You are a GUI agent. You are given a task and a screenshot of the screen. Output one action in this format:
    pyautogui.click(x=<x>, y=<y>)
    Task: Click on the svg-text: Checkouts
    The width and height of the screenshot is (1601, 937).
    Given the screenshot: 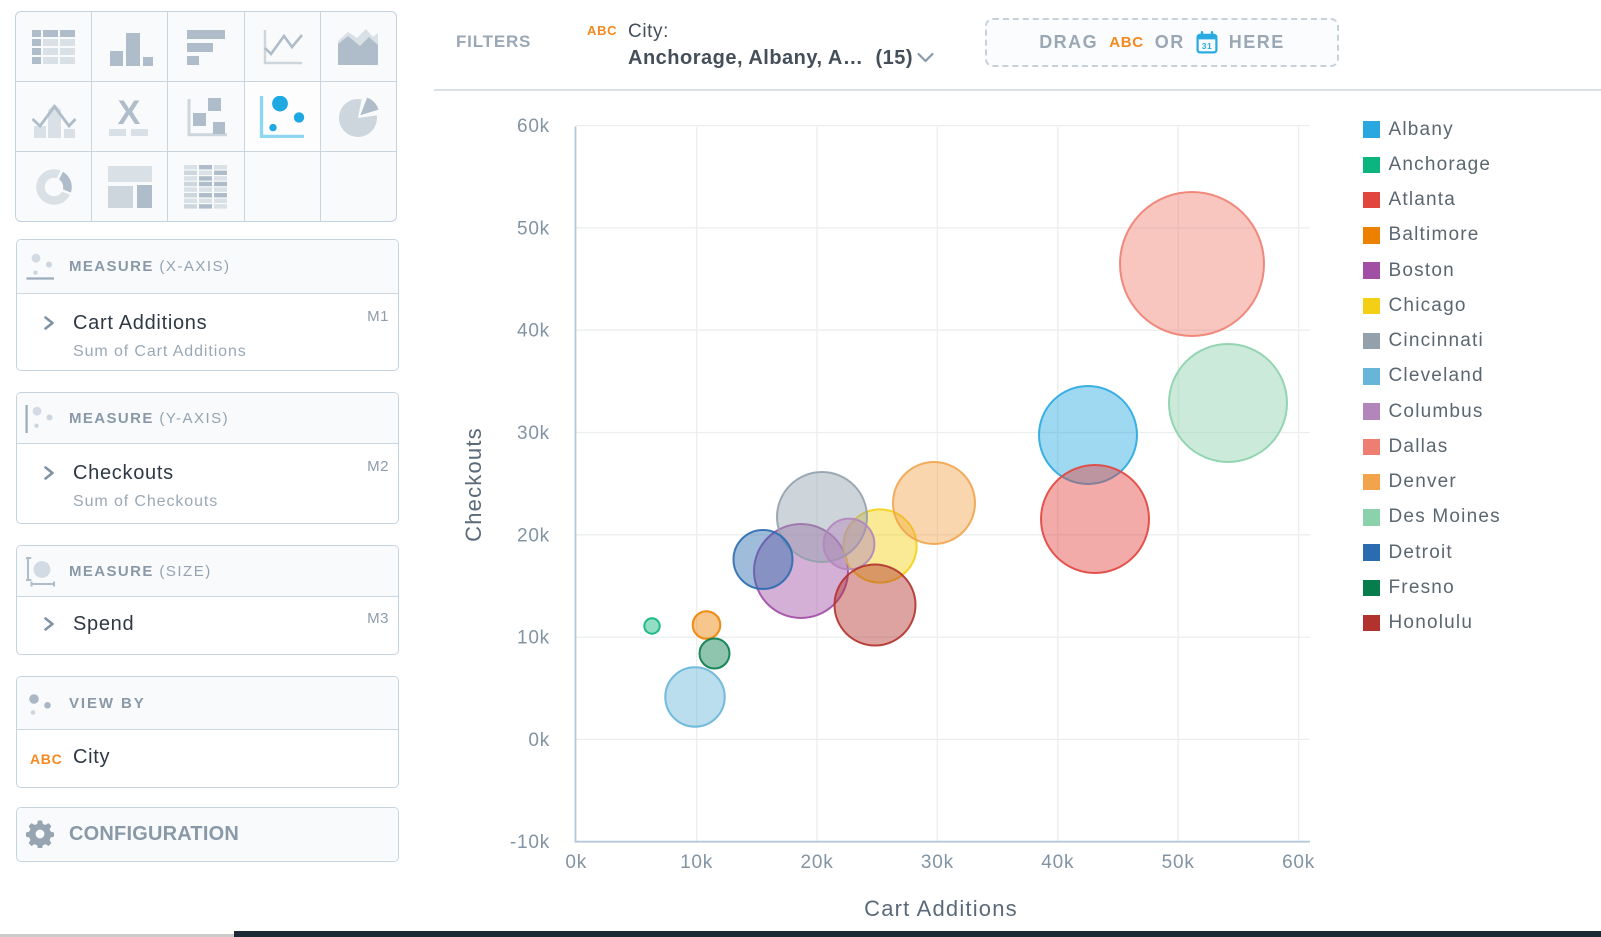 What is the action you would take?
    pyautogui.click(x=473, y=484)
    